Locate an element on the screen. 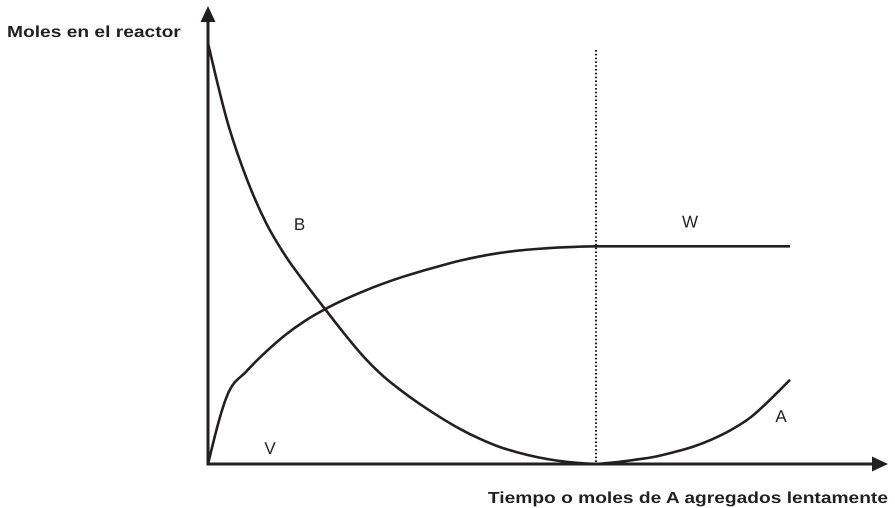  series-label: A is located at coordinates (781, 416).